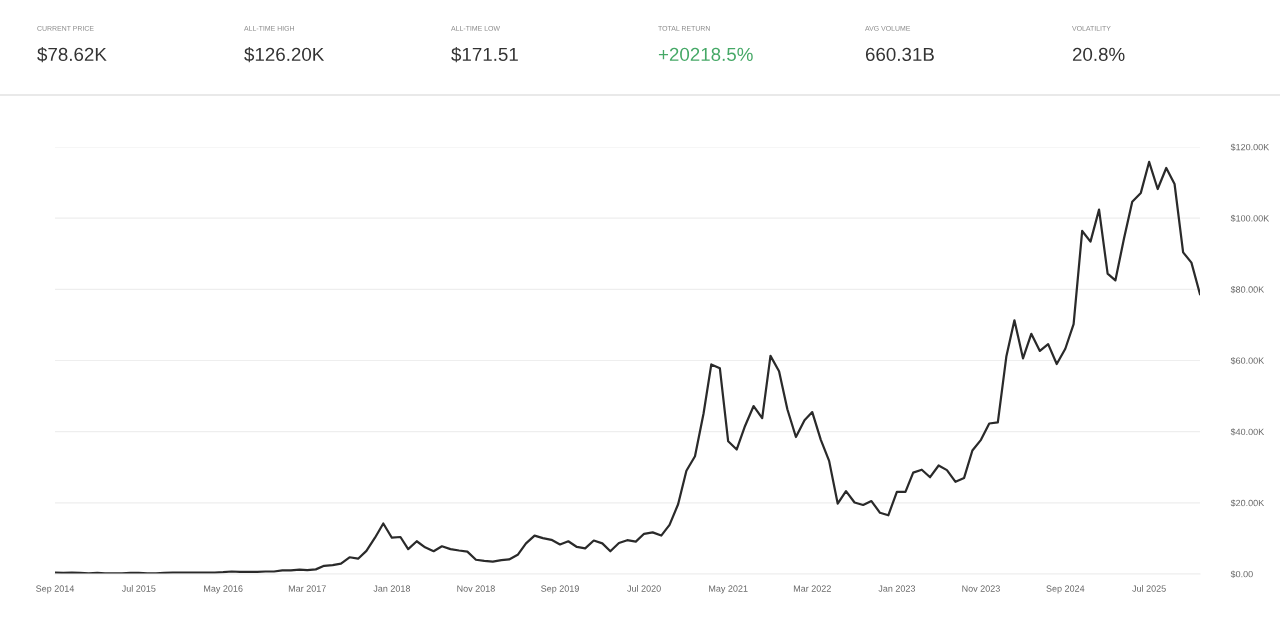  What do you see at coordinates (284, 54) in the screenshot?
I see `text: $126.20K` at bounding box center [284, 54].